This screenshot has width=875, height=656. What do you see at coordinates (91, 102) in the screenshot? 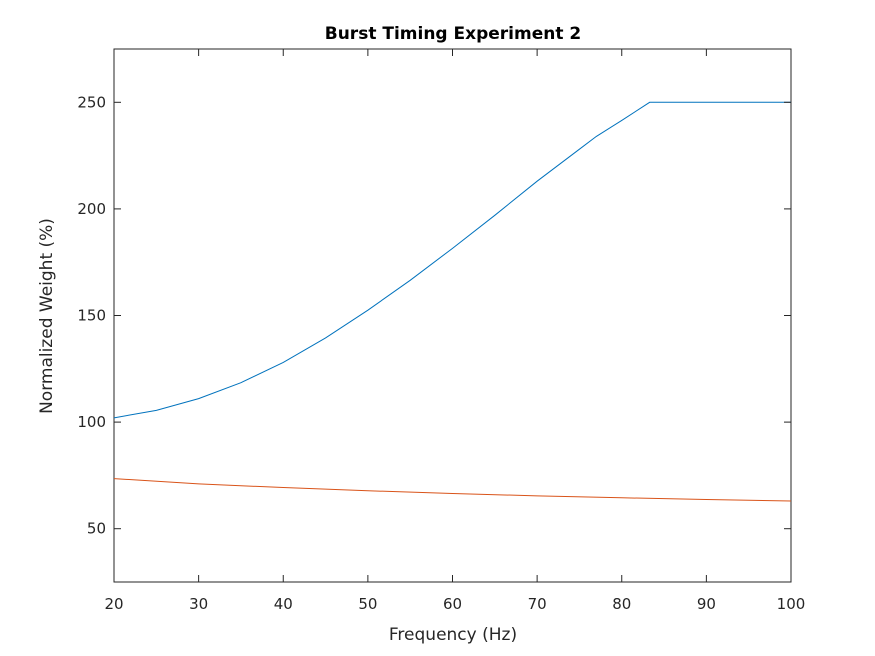
I see `y-tick-label: 250` at bounding box center [91, 102].